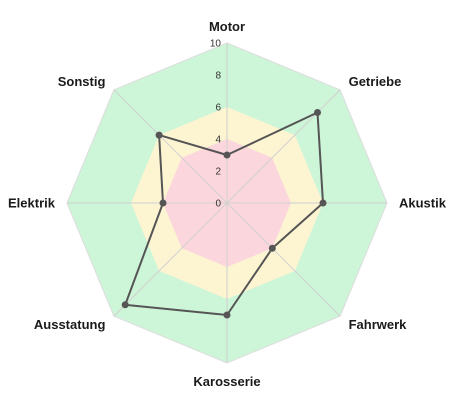 This screenshot has width=450, height=403. I want to click on data-point-motor, so click(227, 155).